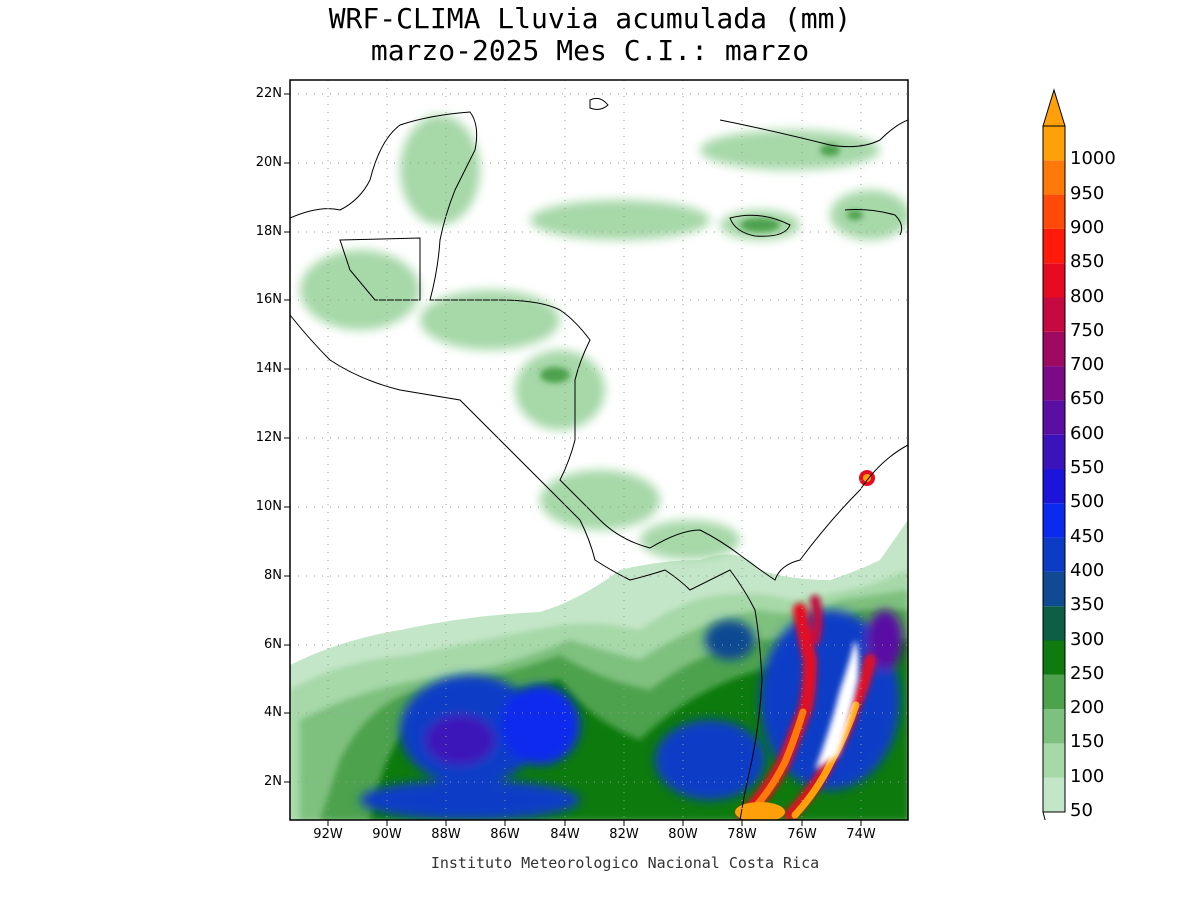  I want to click on lat-tick-label: 2N, so click(273, 781).